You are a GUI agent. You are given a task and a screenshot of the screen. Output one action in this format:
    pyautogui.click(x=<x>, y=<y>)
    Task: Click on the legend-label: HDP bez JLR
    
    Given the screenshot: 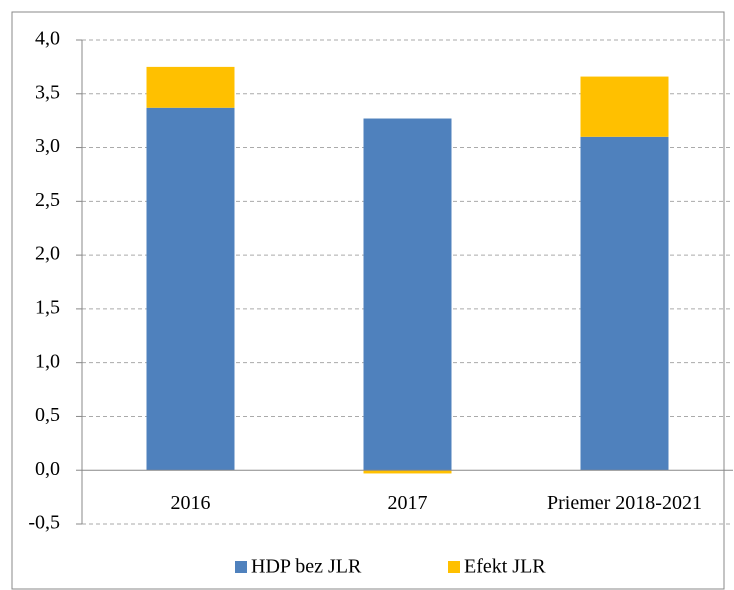 What is the action you would take?
    pyautogui.click(x=306, y=567)
    